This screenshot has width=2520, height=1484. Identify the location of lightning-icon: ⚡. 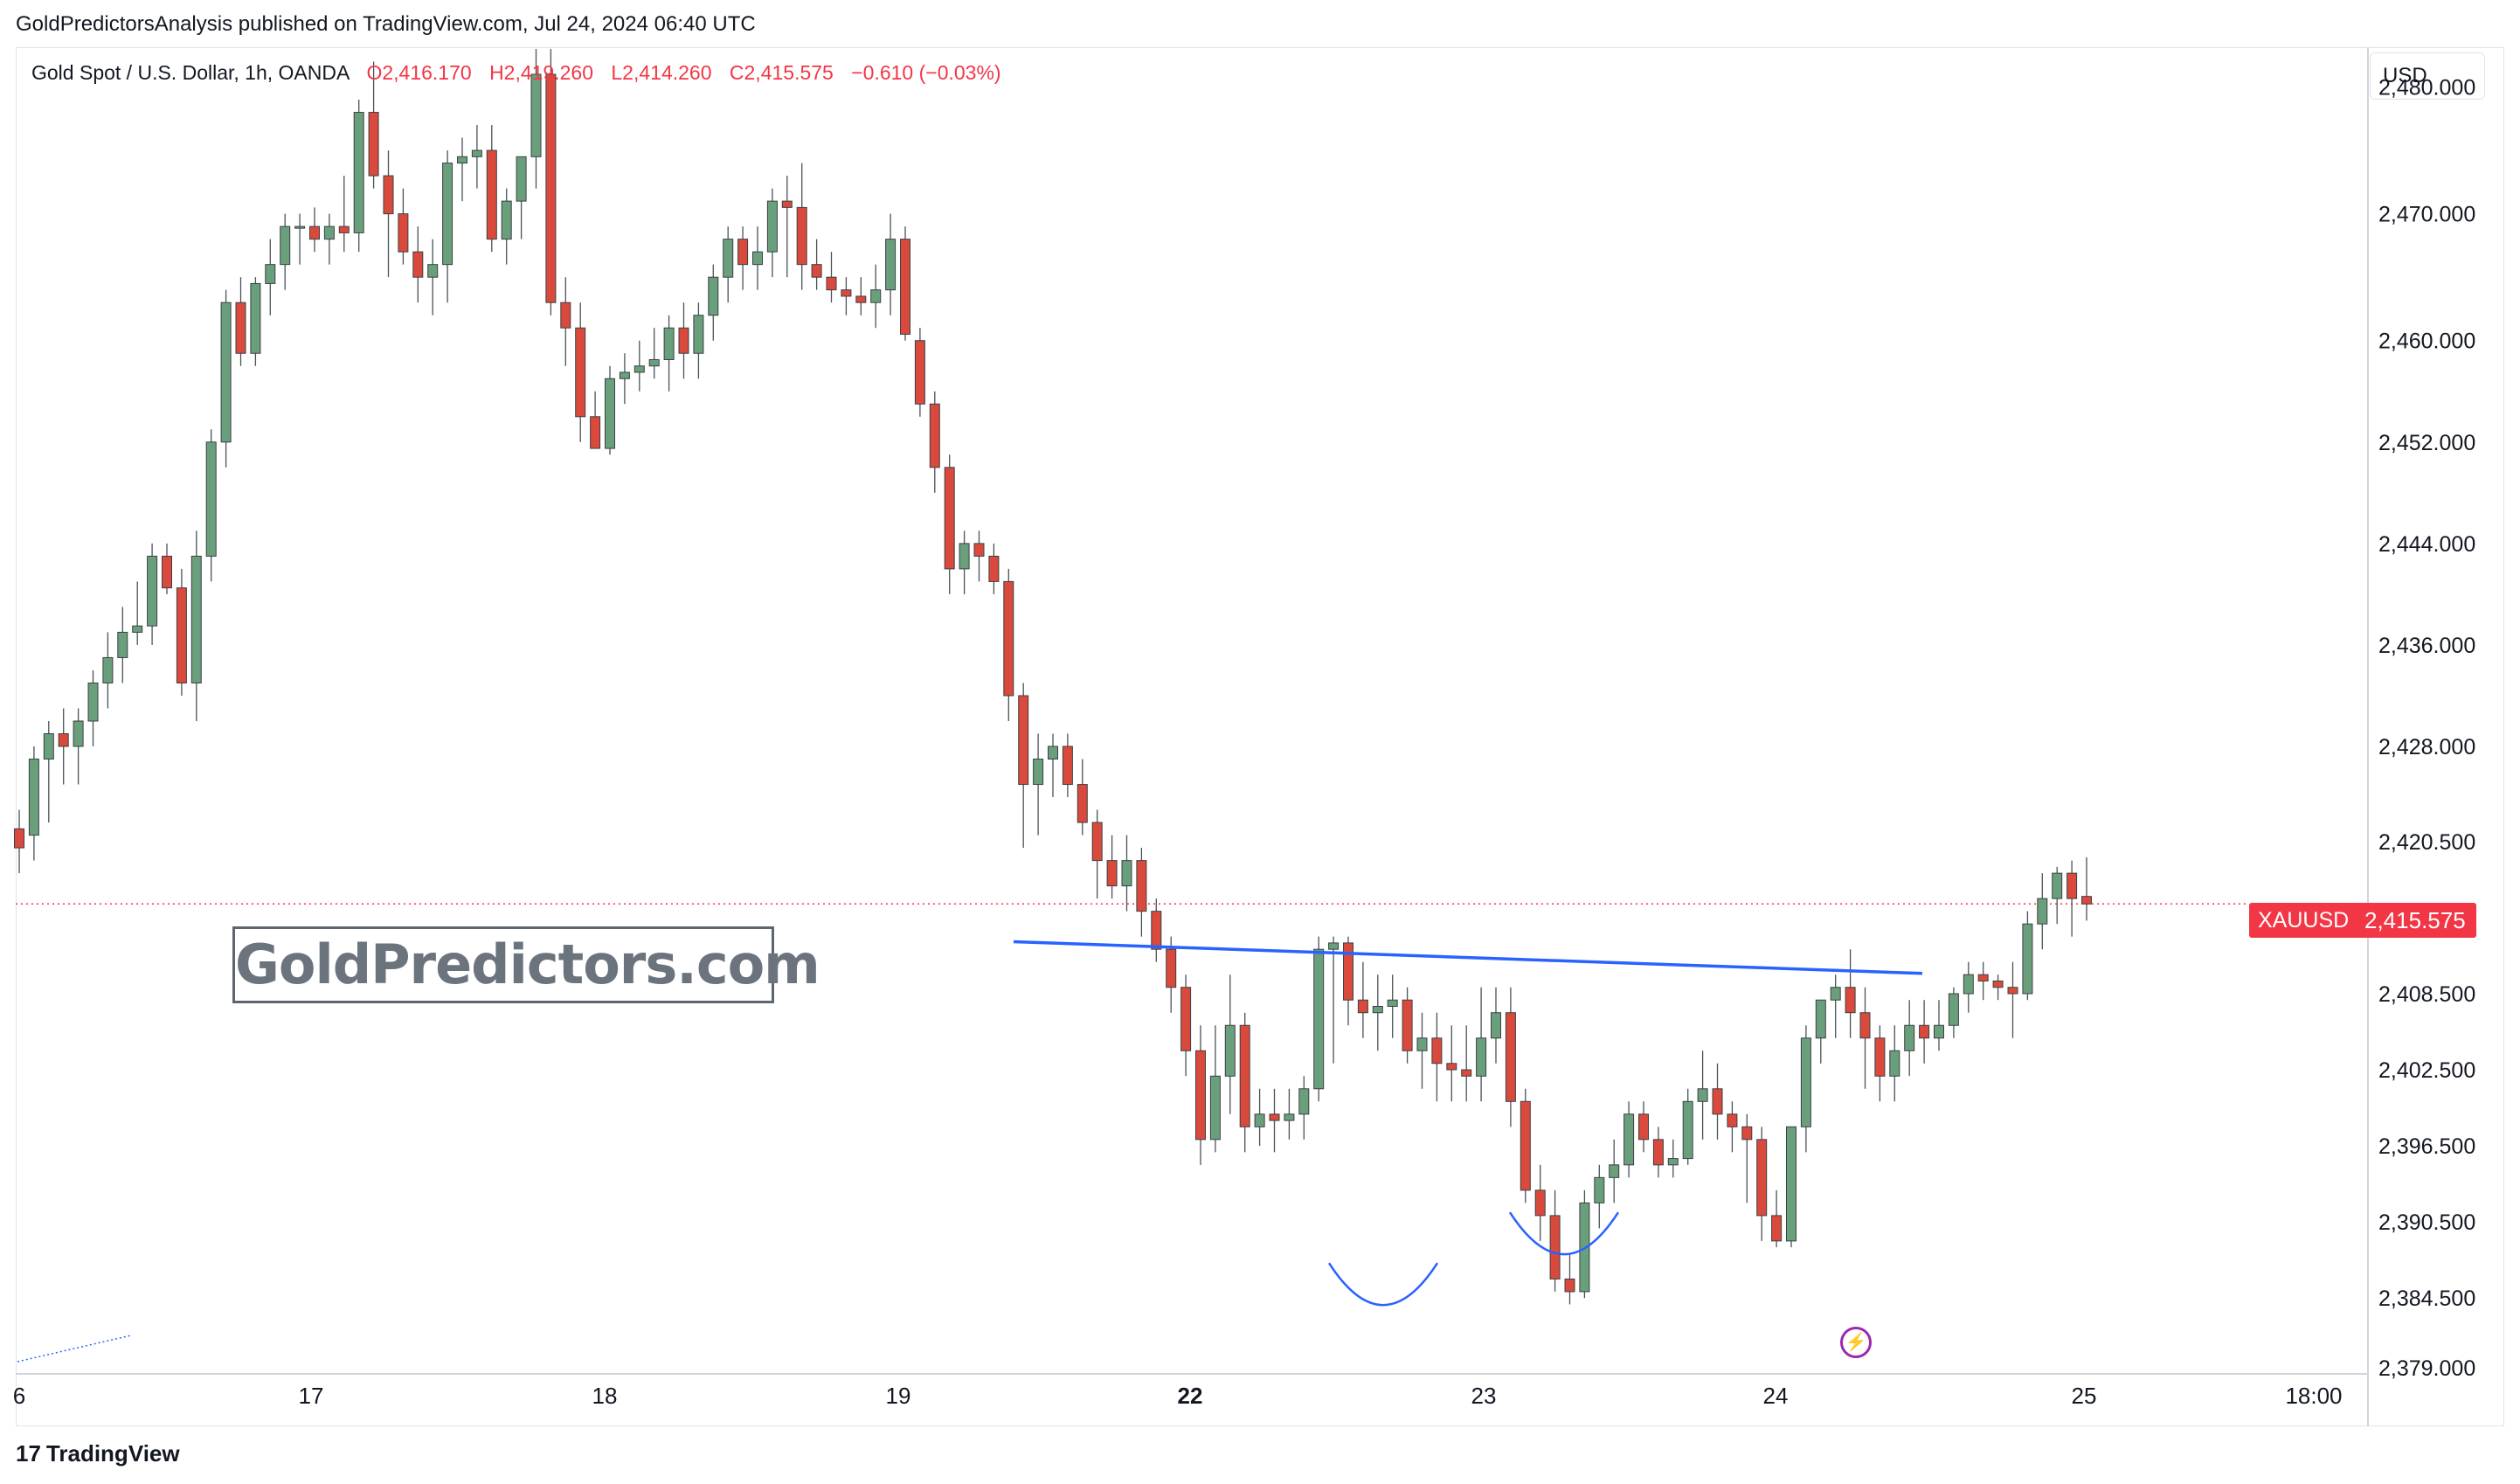
(1856, 1342).